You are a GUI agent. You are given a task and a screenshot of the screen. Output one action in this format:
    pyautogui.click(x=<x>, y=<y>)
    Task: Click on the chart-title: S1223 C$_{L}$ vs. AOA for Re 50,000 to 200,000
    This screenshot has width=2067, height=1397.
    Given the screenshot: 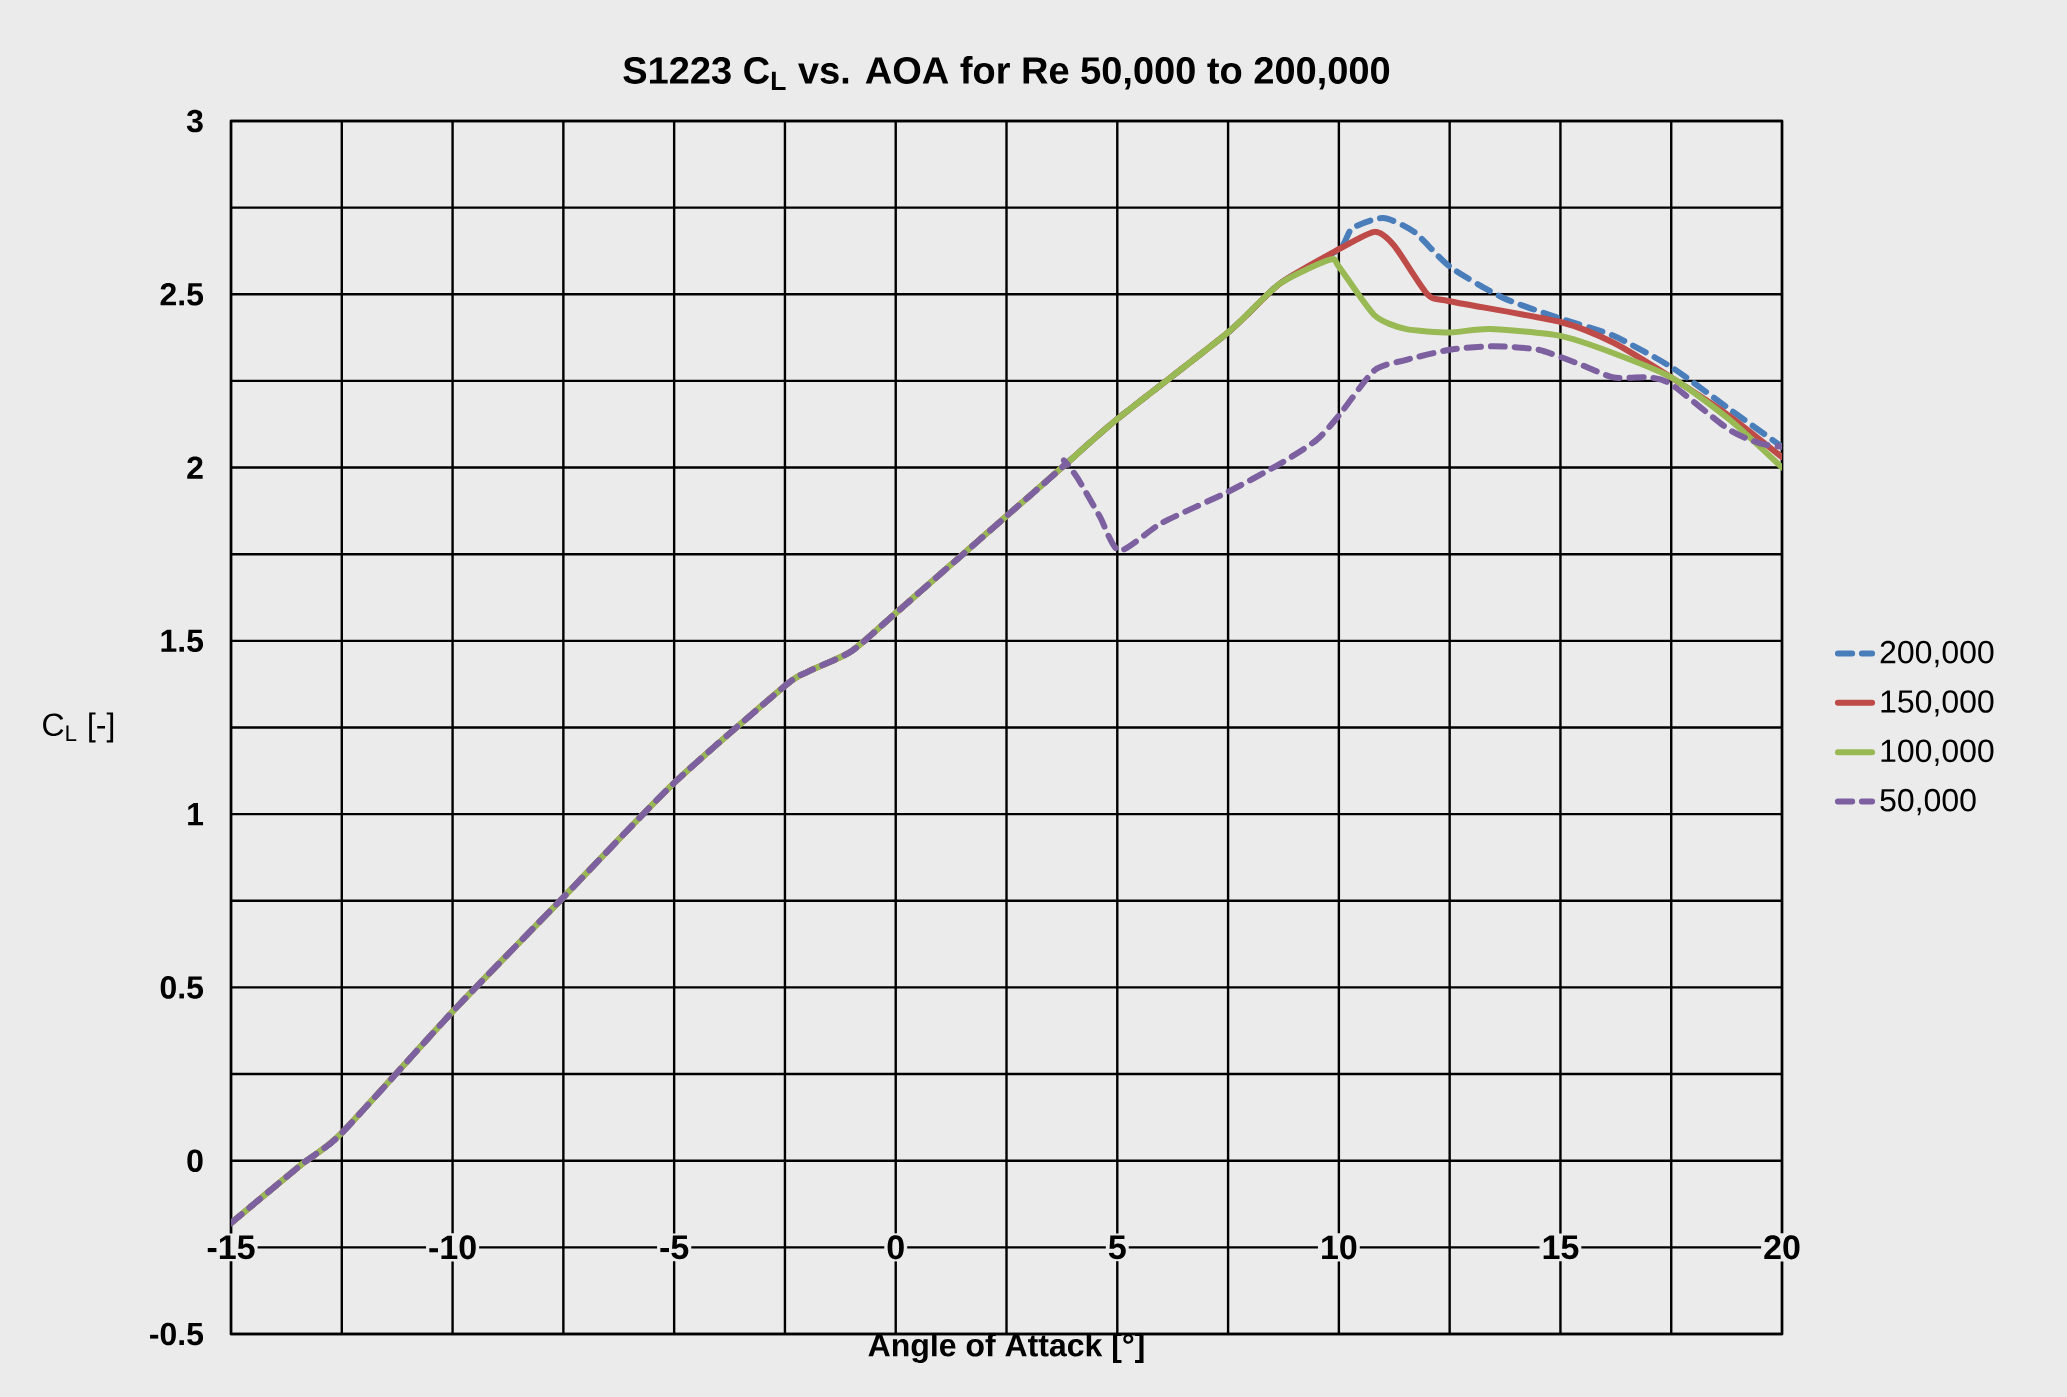 What is the action you would take?
    pyautogui.click(x=1006, y=72)
    